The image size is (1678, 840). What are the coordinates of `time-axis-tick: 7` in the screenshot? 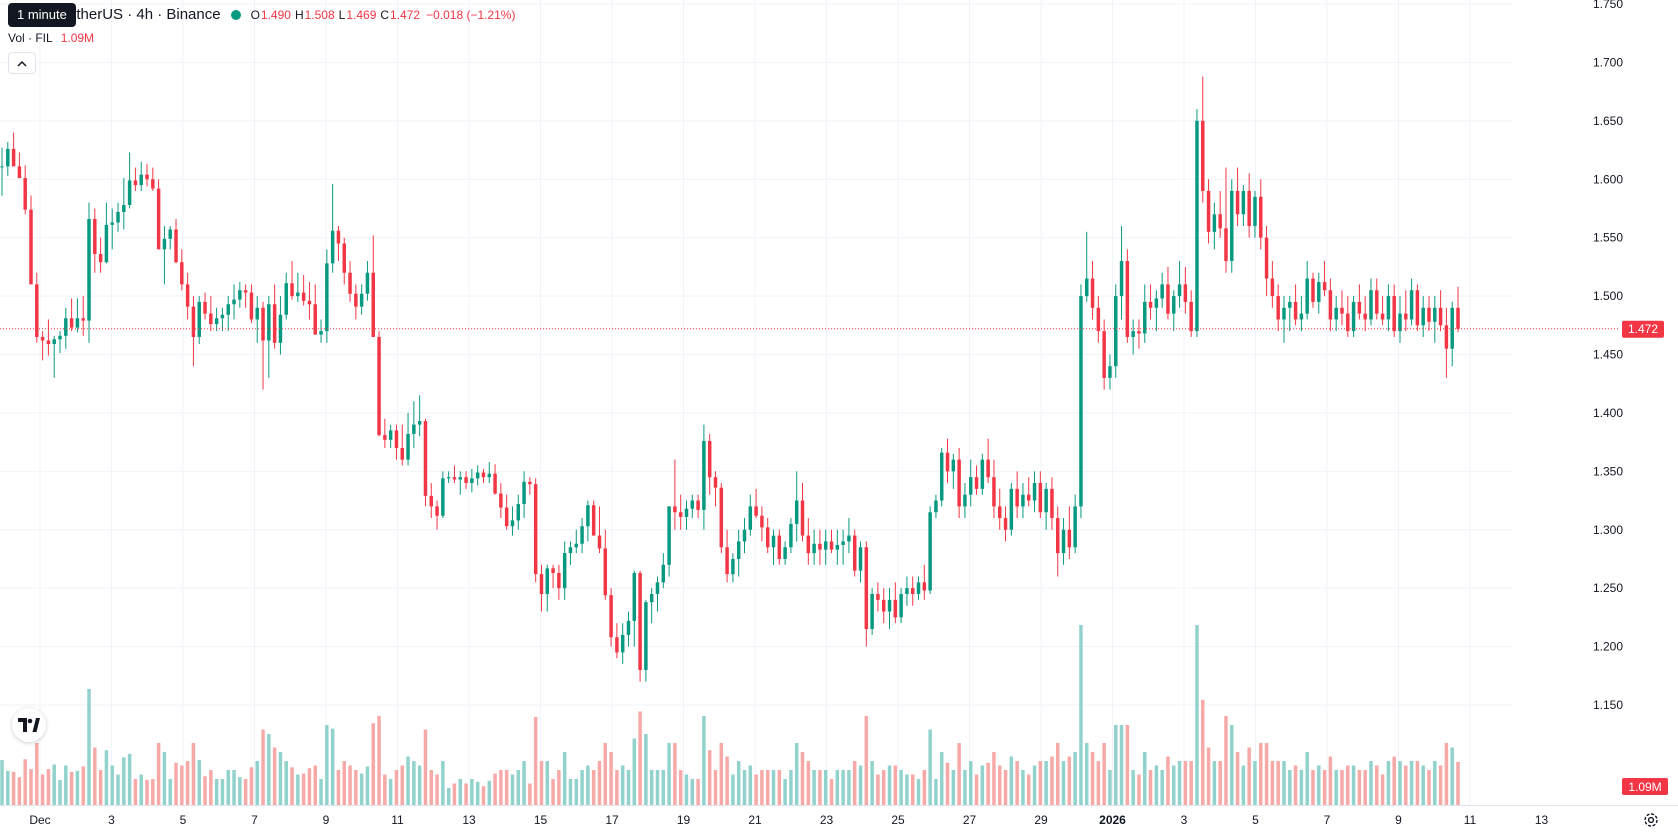 It's located at (1327, 820).